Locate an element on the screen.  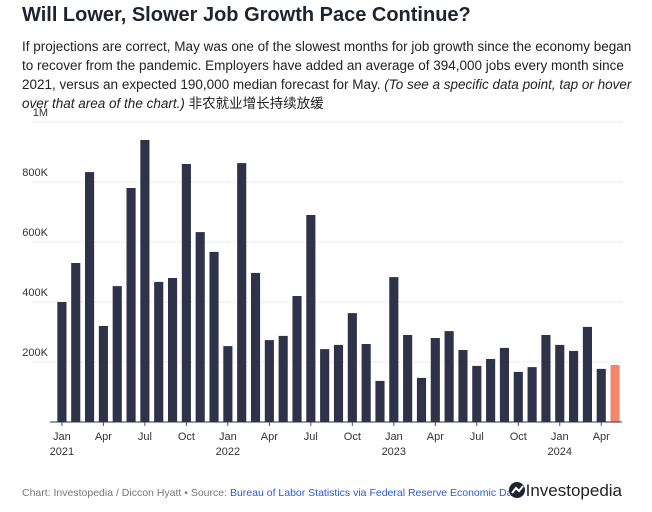
y-tick-label: 1M is located at coordinates (40, 113).